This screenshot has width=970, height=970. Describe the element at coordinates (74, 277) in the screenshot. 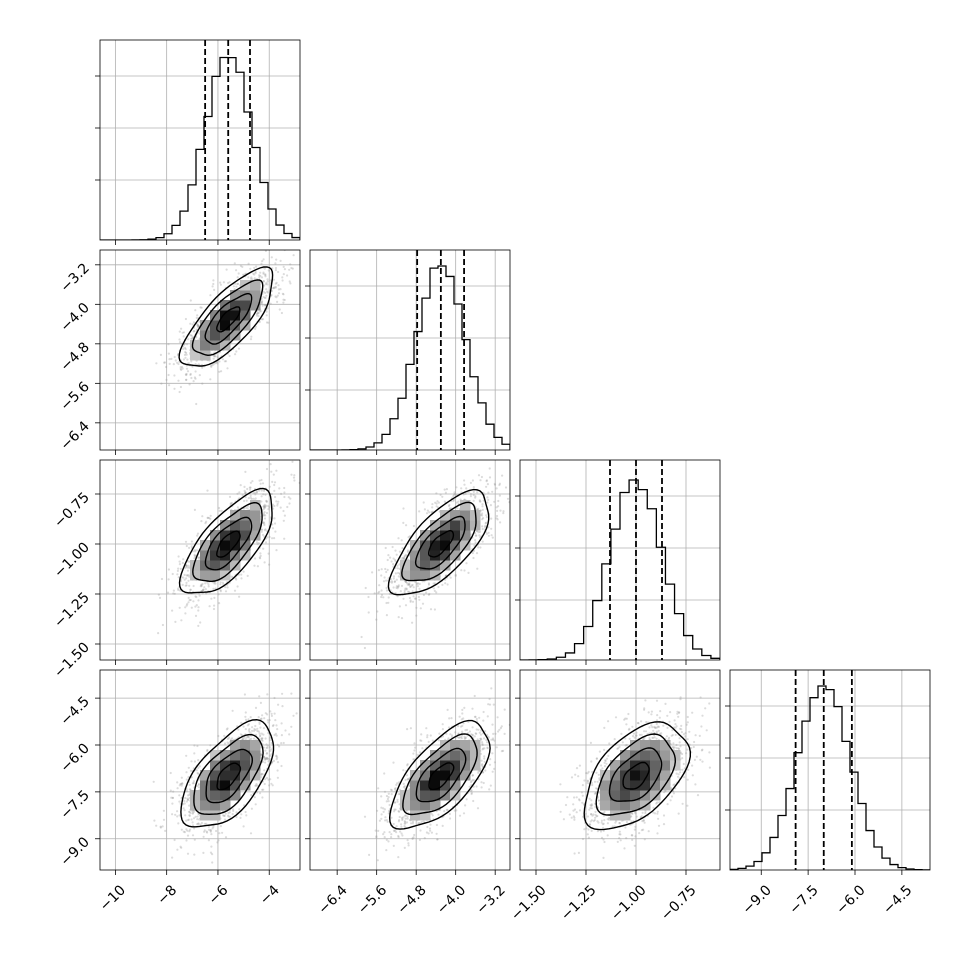

I see `y-tick-label: −3.2` at that location.